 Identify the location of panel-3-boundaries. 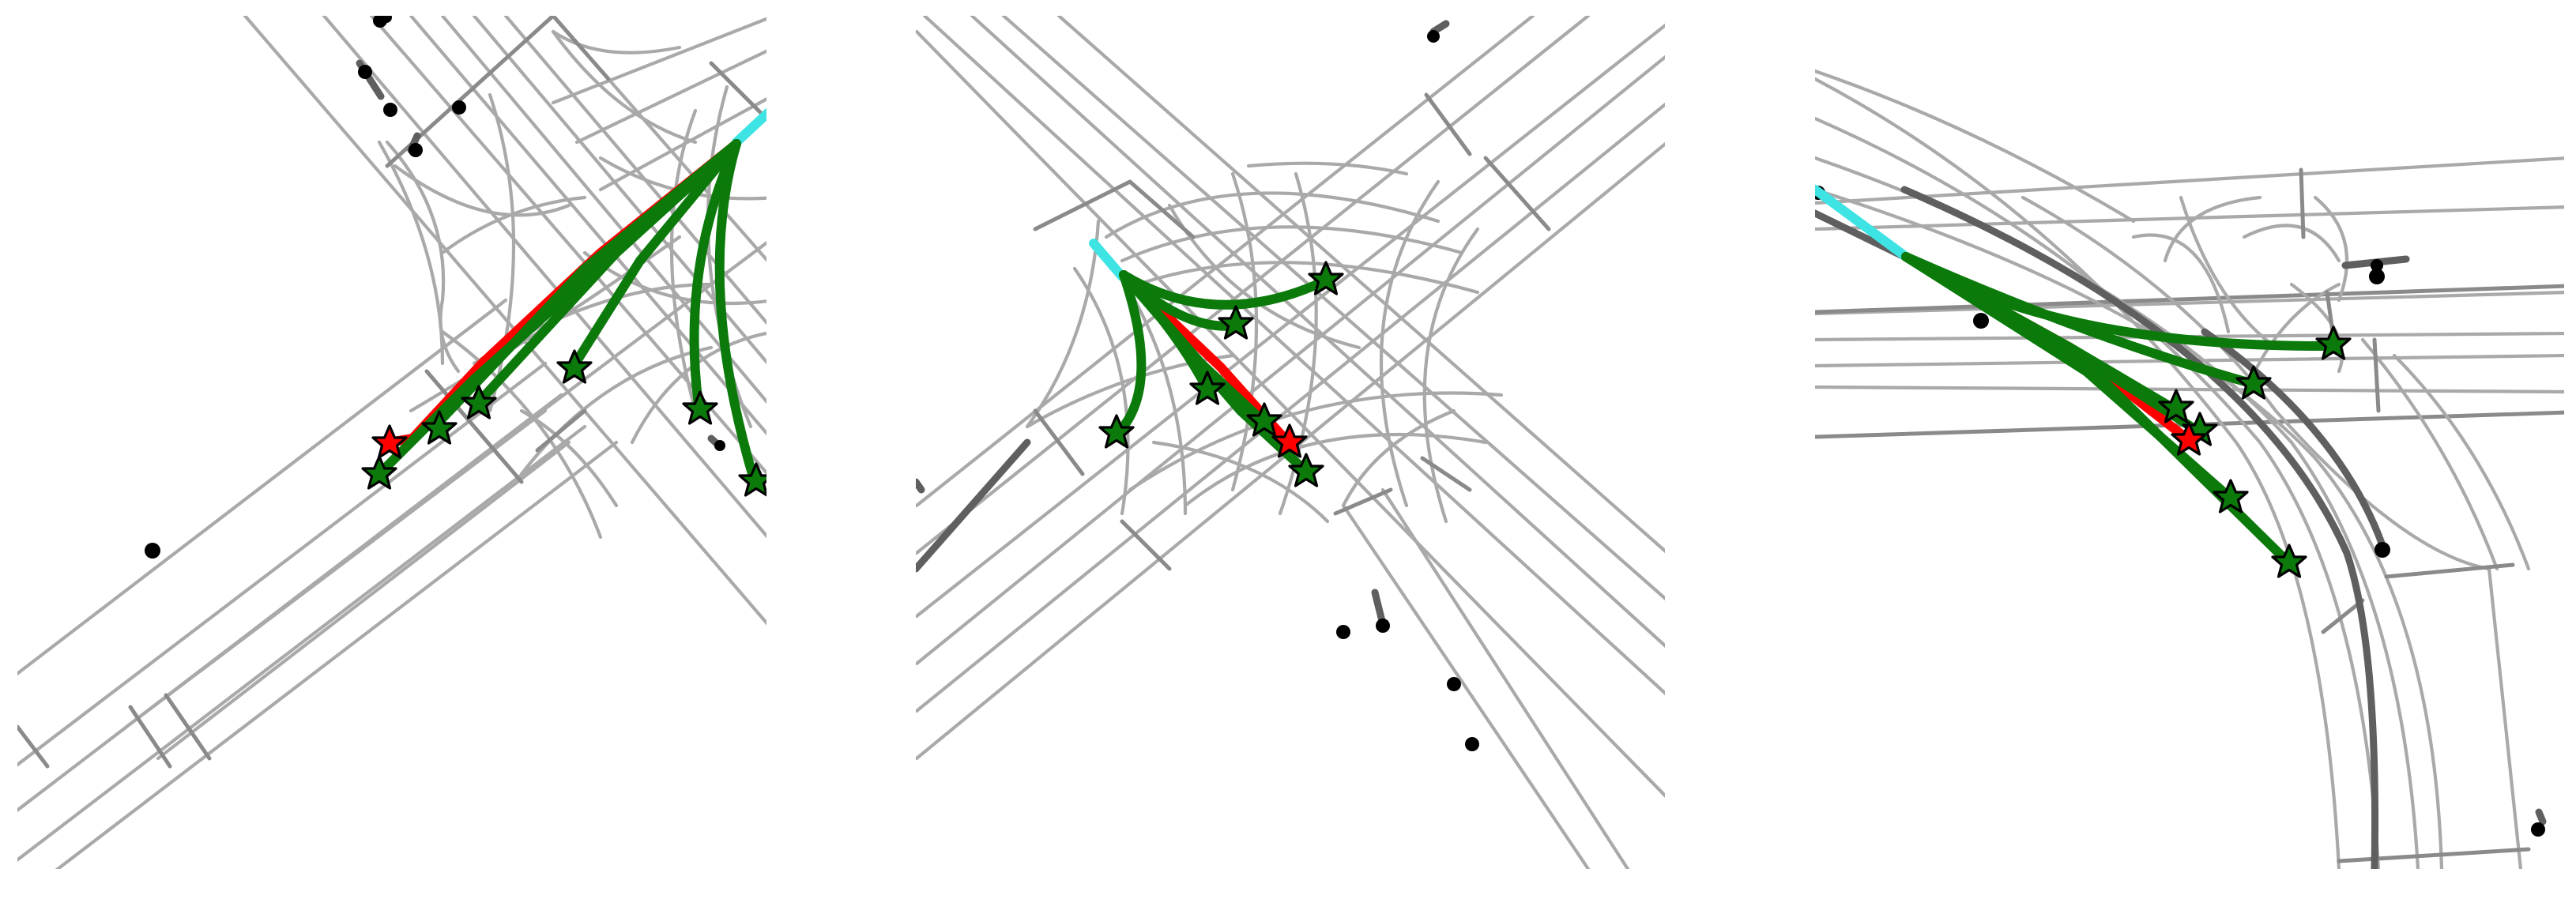
(2415, 515).